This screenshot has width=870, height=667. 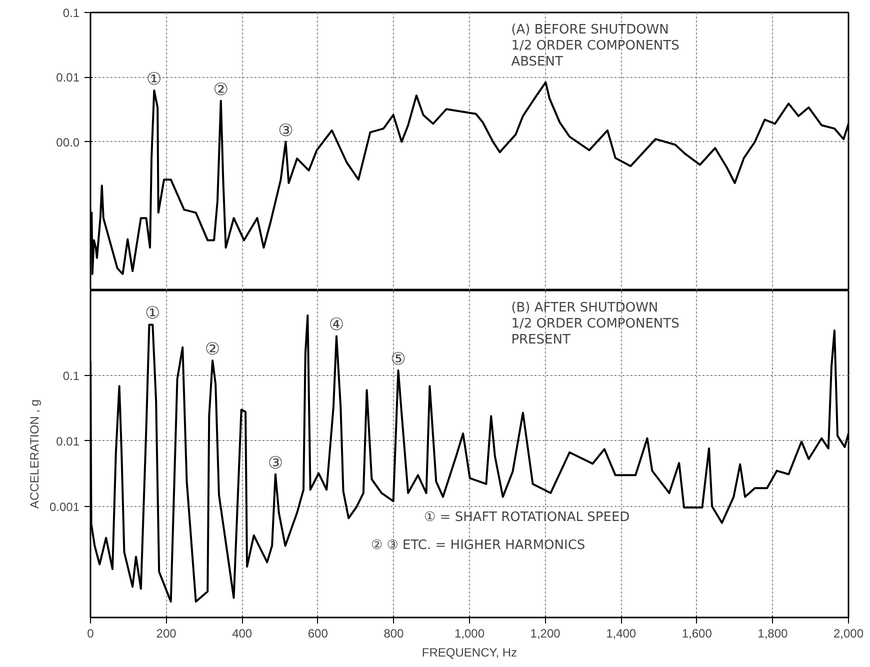 What do you see at coordinates (34, 454) in the screenshot?
I see `y-axis-title: ACCELERATION , g` at bounding box center [34, 454].